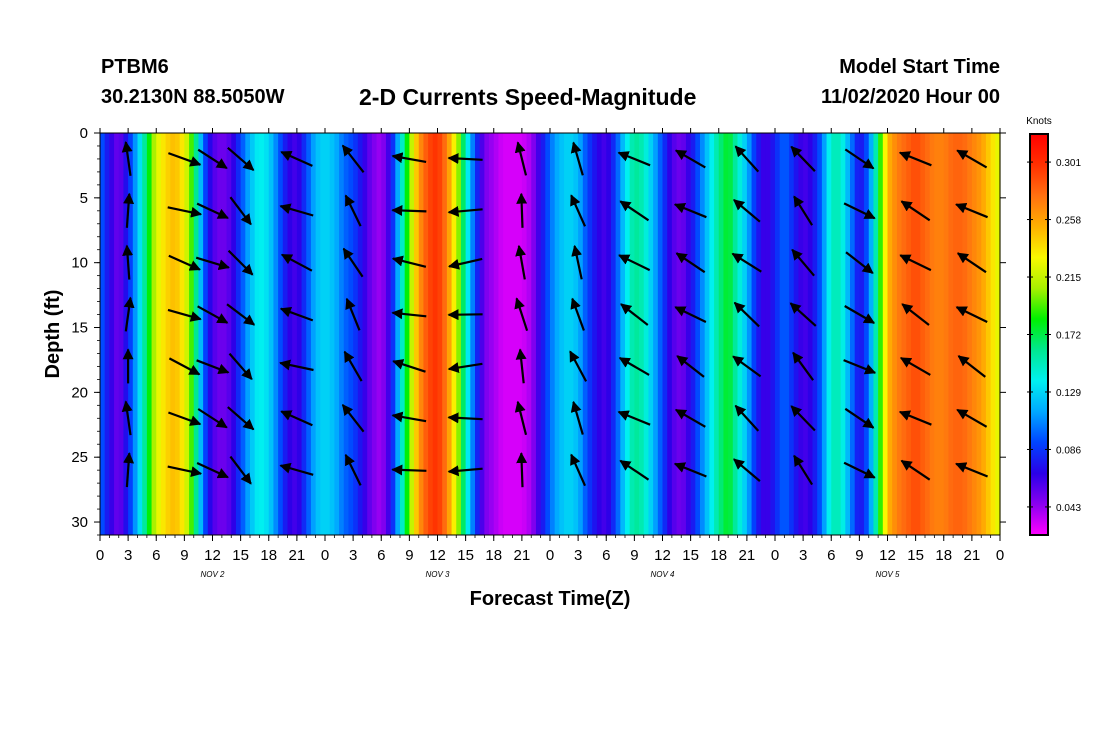 This screenshot has height=750, width=1100. What do you see at coordinates (79, 328) in the screenshot?
I see `y-tick-label: 15` at bounding box center [79, 328].